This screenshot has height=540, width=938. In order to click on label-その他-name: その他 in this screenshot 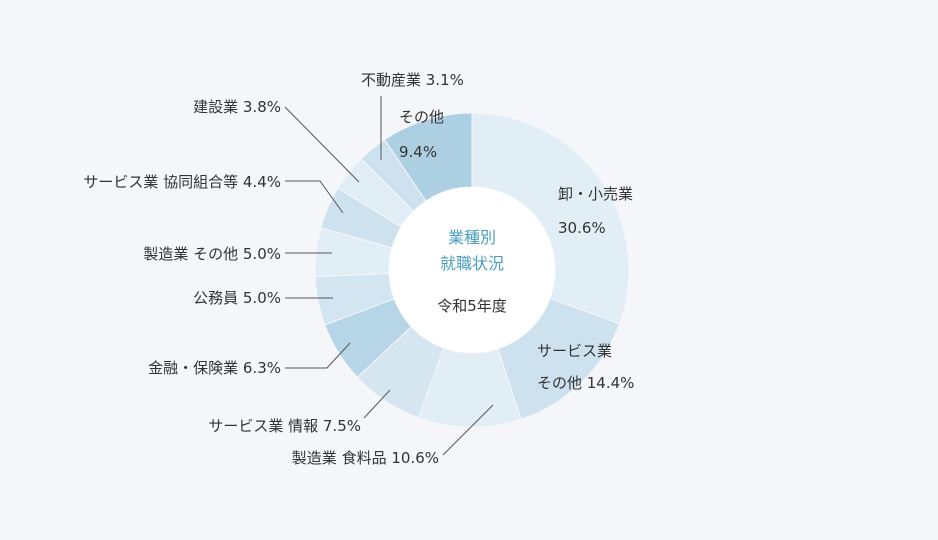, I will do `click(421, 117)`.